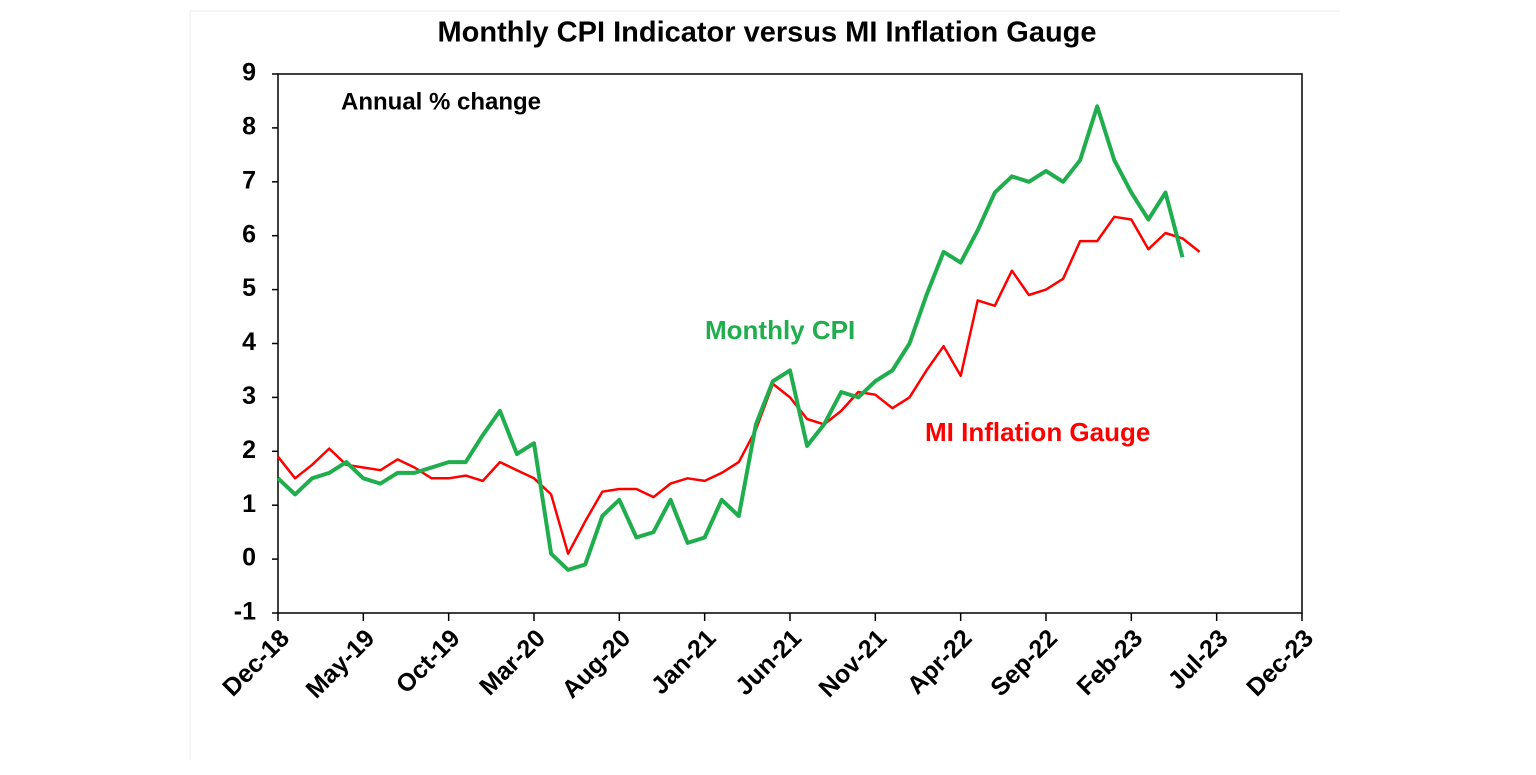  What do you see at coordinates (852, 663) in the screenshot?
I see `x-tick-label: Nov-21` at bounding box center [852, 663].